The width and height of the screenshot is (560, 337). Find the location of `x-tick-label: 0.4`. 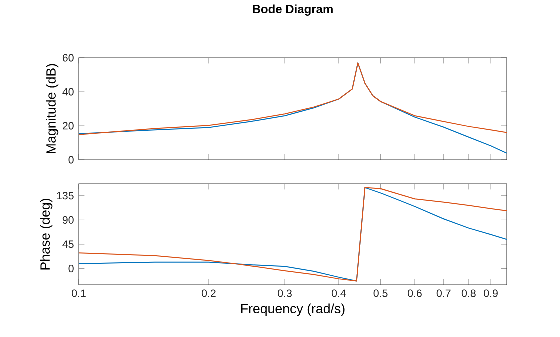

x-tick-label: 0.4 is located at coordinates (339, 294).